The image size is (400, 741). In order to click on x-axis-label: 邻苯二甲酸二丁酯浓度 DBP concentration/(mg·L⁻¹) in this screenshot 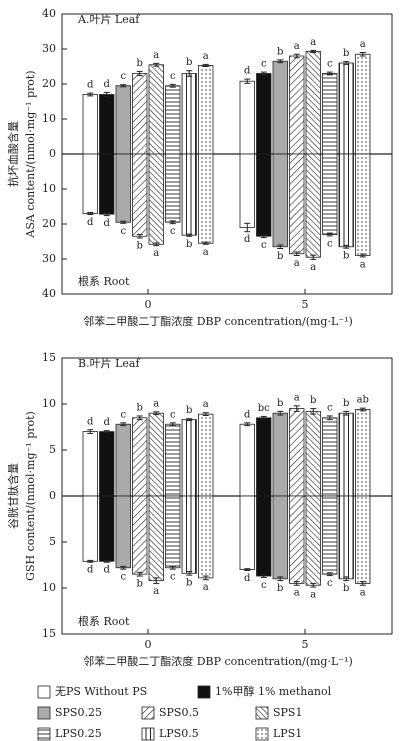, I will do `click(218, 321)`.